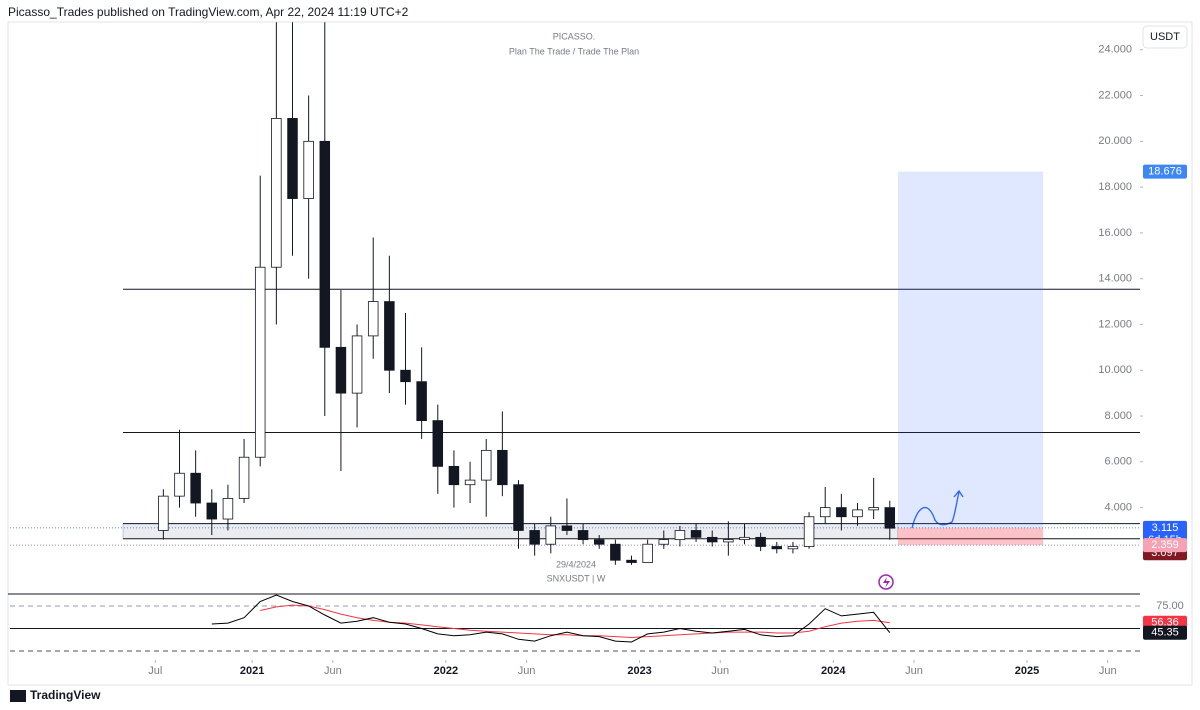  Describe the element at coordinates (18, 696) in the screenshot. I see `tv-logo` at that location.